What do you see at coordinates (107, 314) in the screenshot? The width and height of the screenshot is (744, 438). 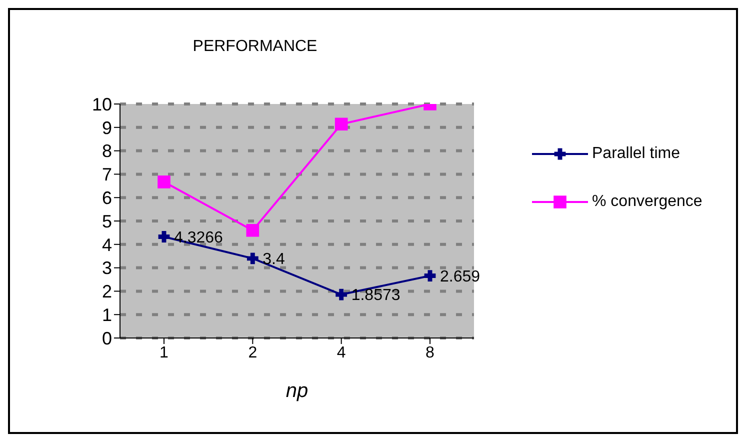 I see `y-tick-label: 1` at bounding box center [107, 314].